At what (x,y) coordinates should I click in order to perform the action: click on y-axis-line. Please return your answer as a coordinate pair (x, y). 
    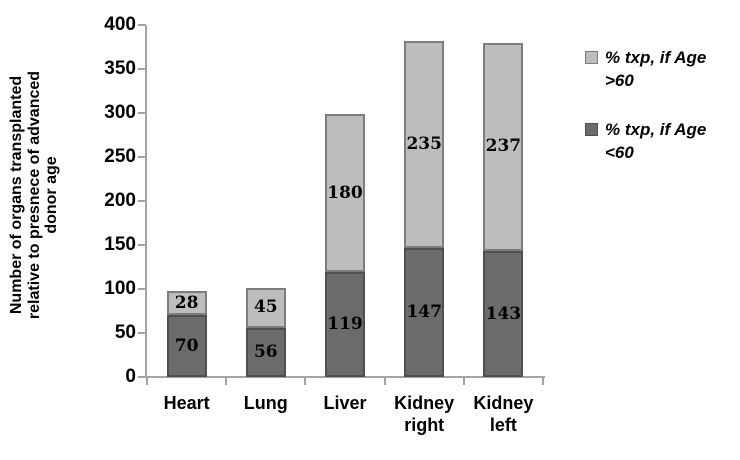
    Looking at the image, I should click on (146, 201).